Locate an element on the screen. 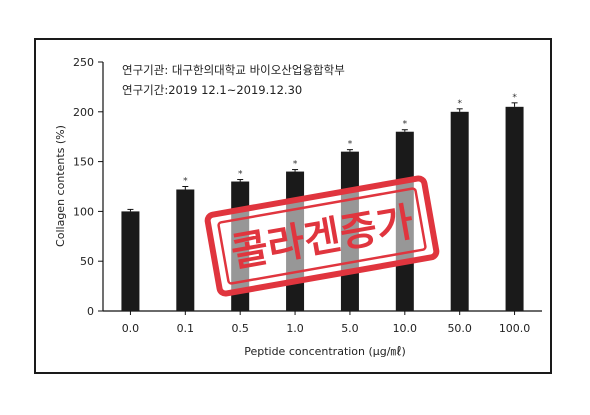 Image resolution: width=590 pixels, height=415 pixels. y-tick-label: 0 is located at coordinates (90, 311).